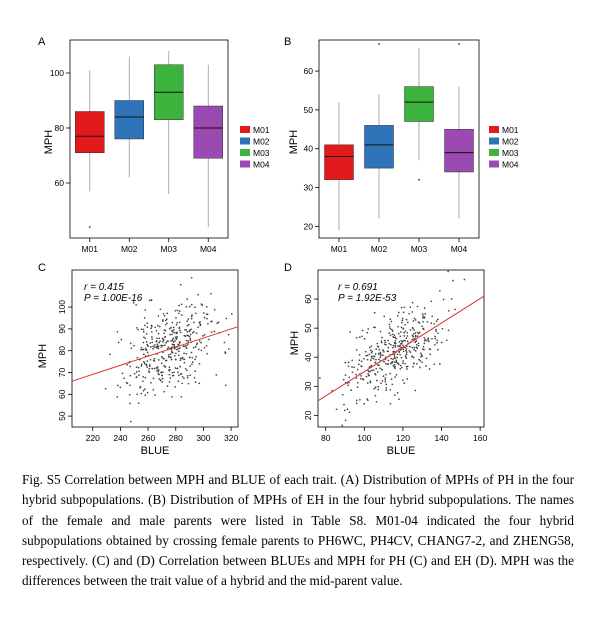  Describe the element at coordinates (308, 386) in the screenshot. I see `y-tick-label: 30` at that location.